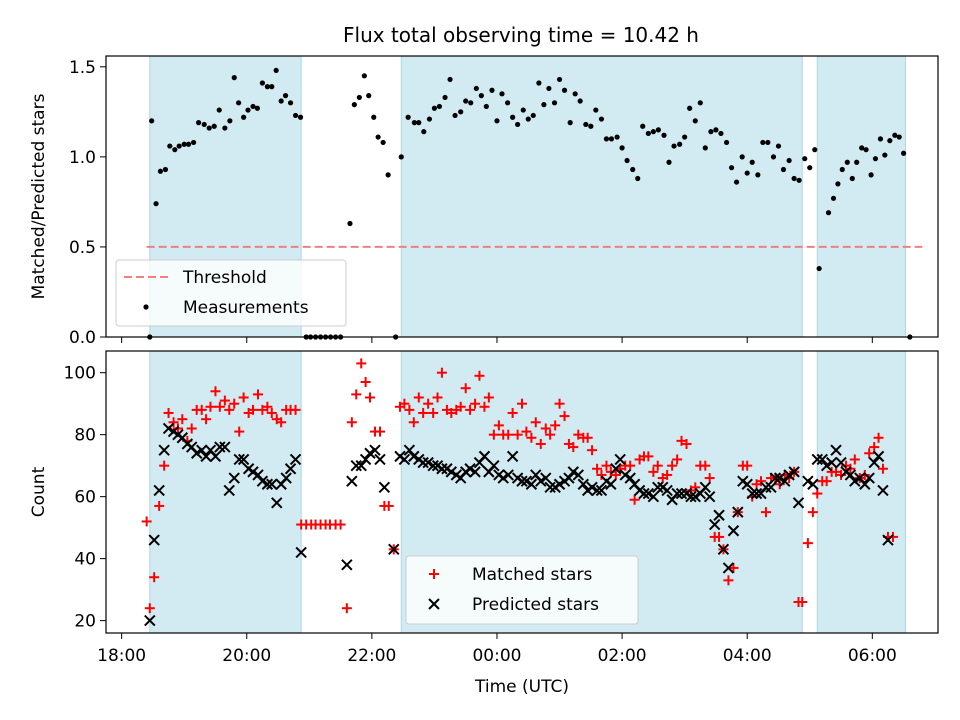 The width and height of the screenshot is (960, 720). Describe the element at coordinates (85, 560) in the screenshot. I see `y-tick-label: 40` at that location.